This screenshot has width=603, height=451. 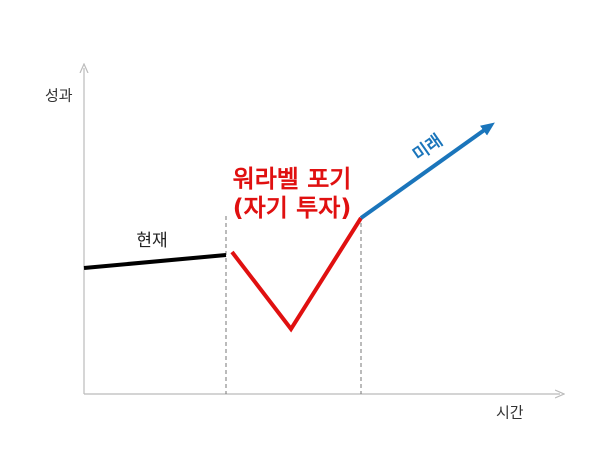 I want to click on sacrifice-line, so click(x=296, y=274).